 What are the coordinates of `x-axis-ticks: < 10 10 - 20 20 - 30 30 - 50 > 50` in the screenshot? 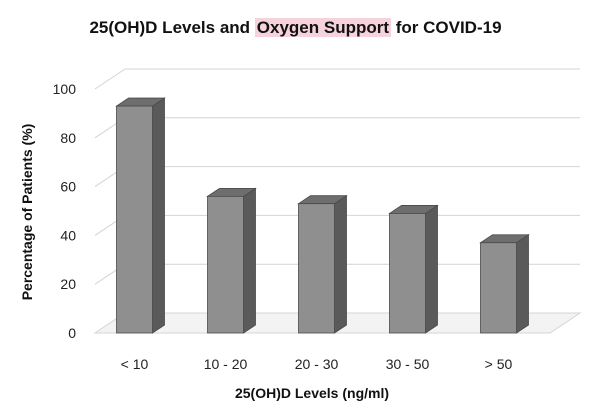 It's located at (317, 364).